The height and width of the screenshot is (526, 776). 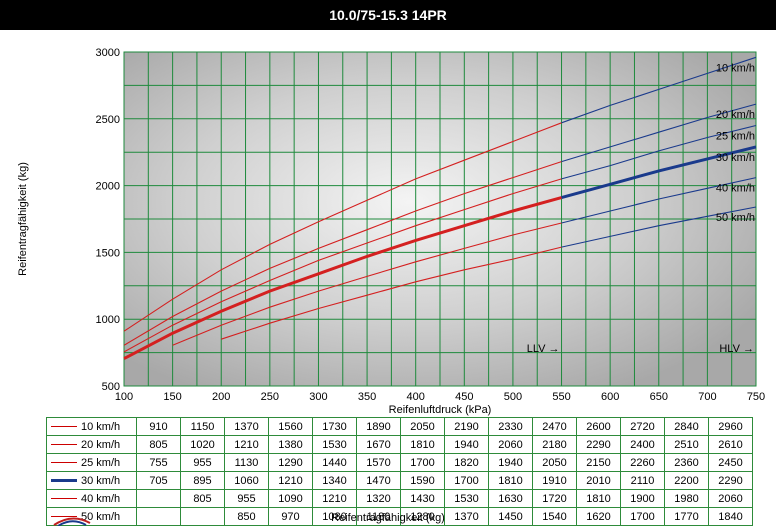 What do you see at coordinates (735, 218) in the screenshot?
I see `series-label: 50 km/h` at bounding box center [735, 218].